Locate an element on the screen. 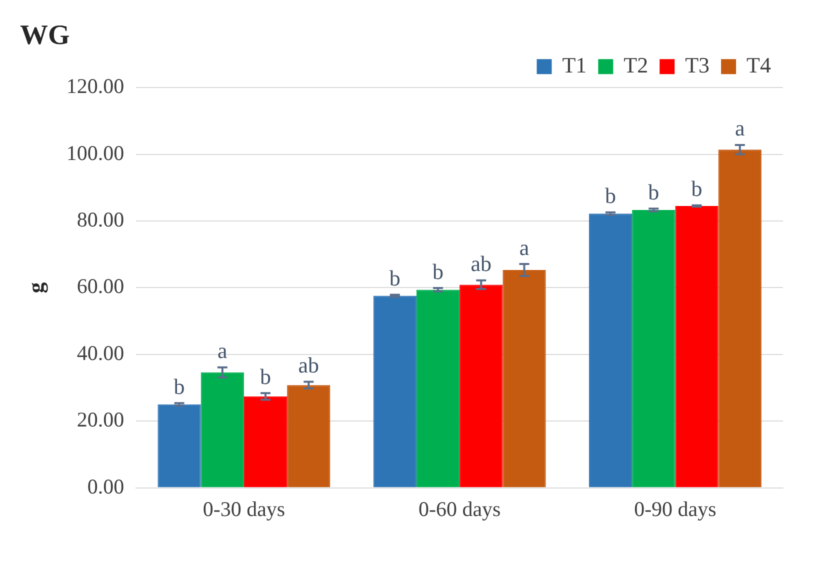 The width and height of the screenshot is (813, 563). y-tick-label: 0.00 is located at coordinates (105, 486).